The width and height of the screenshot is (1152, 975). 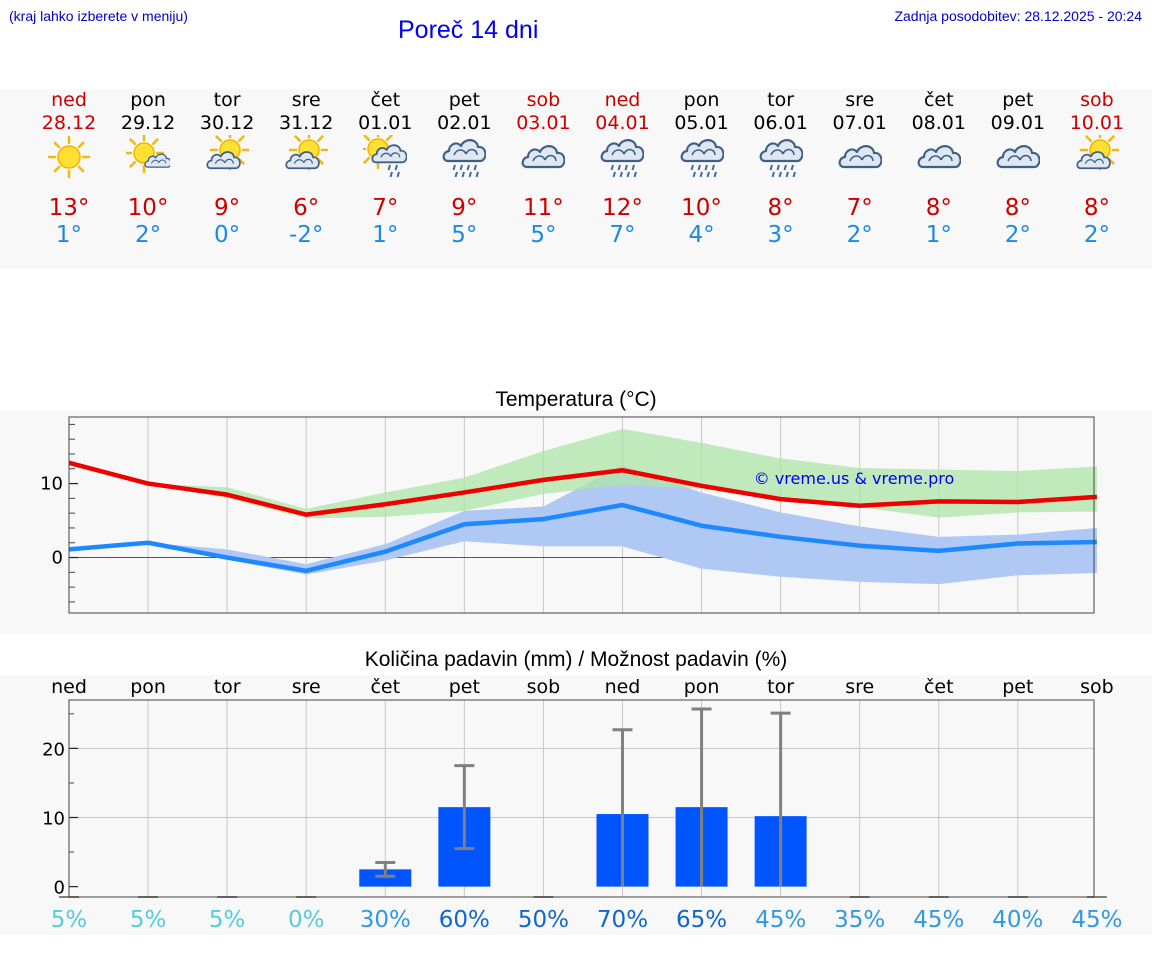 What do you see at coordinates (1018, 16) in the screenshot?
I see `last-update: Zadnja posodobitev: 28.12.2025 - 20:24` at bounding box center [1018, 16].